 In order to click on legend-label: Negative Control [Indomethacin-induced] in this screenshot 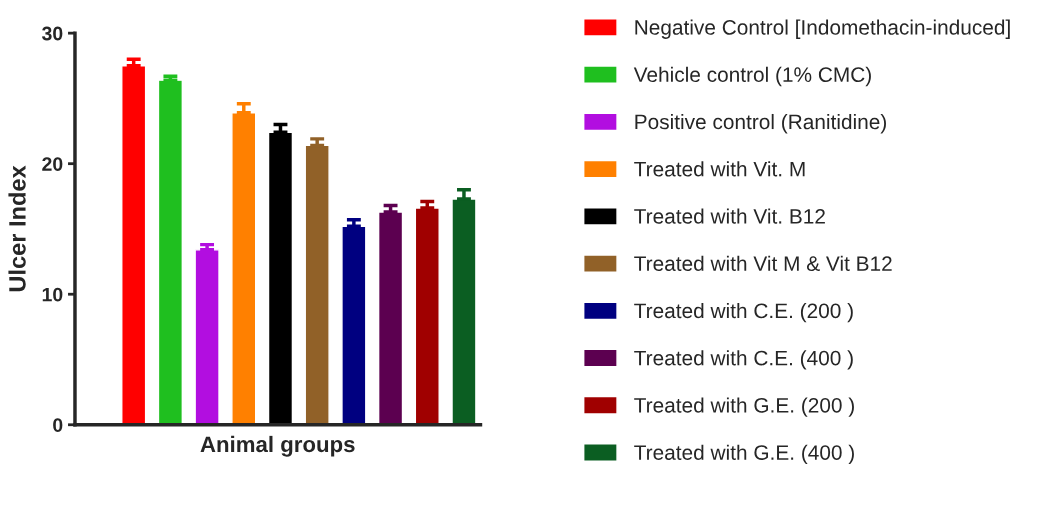, I will do `click(822, 29)`.